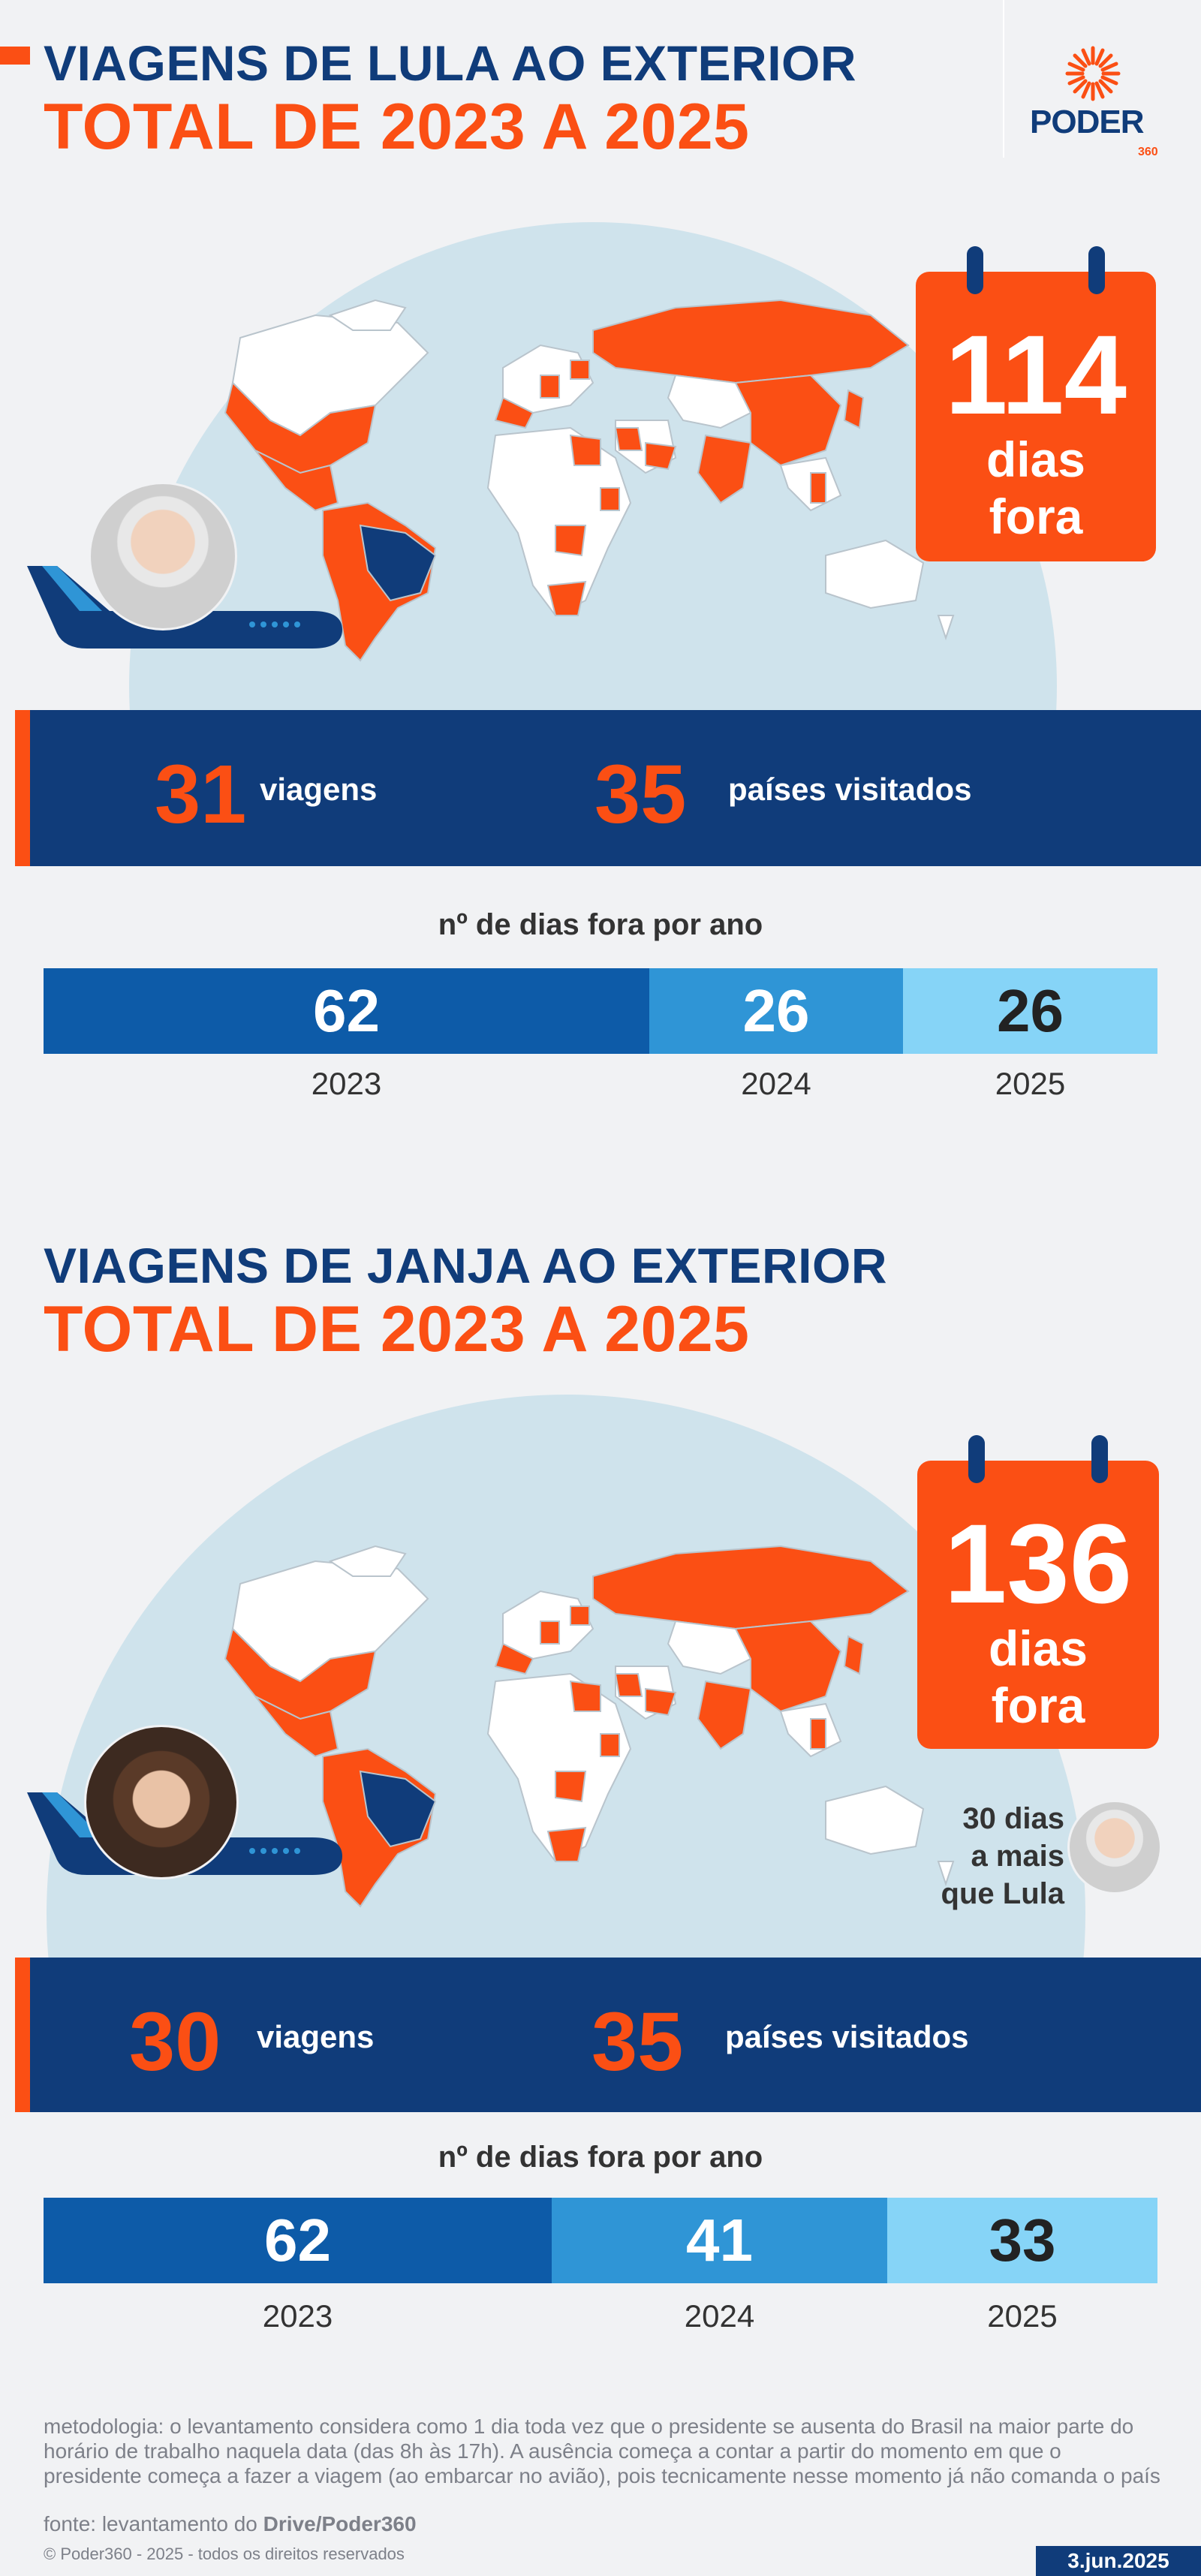 This screenshot has height=2576, width=1201. I want to click on lula-trips-label: viagens, so click(319, 789).